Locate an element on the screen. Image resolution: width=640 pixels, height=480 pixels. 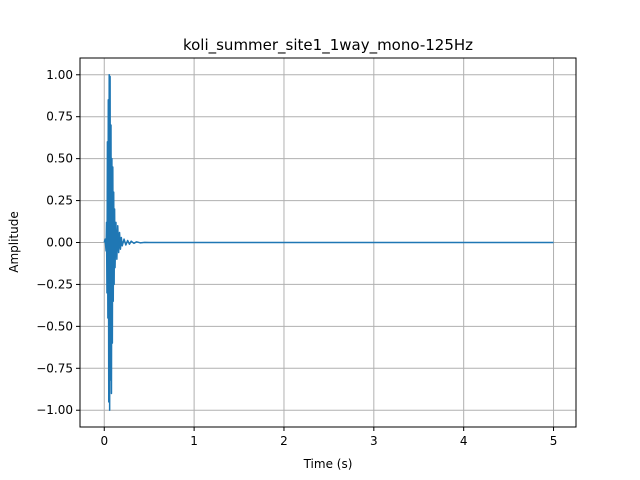
y-tick-label: 0.00 is located at coordinates (59, 243).